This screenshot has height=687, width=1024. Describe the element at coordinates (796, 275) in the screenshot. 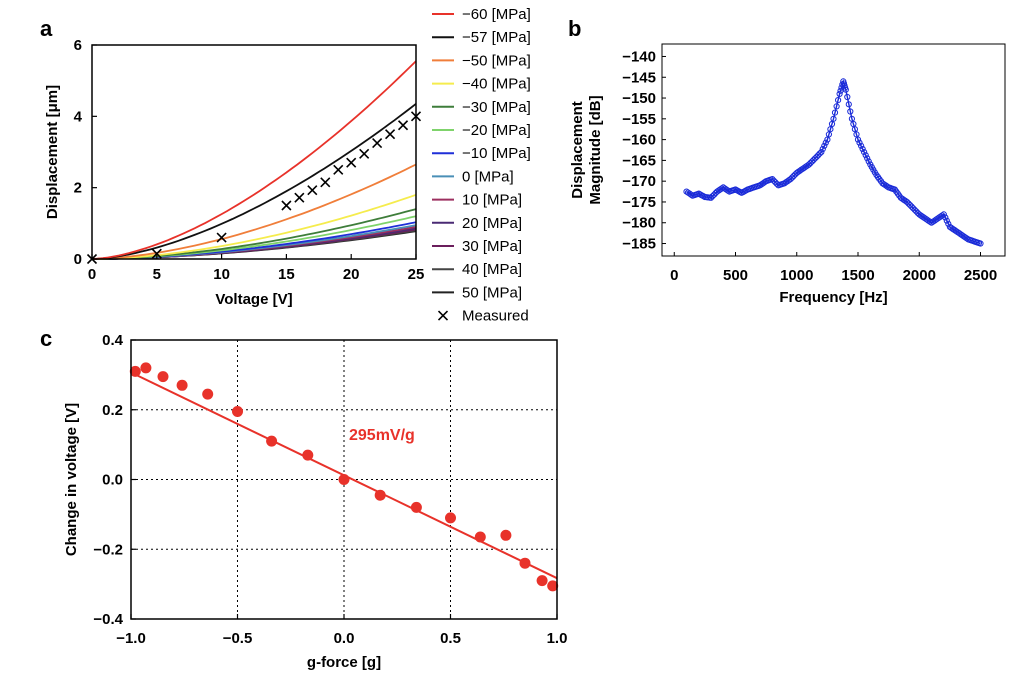

I see `x-tick-label: 1000` at that location.